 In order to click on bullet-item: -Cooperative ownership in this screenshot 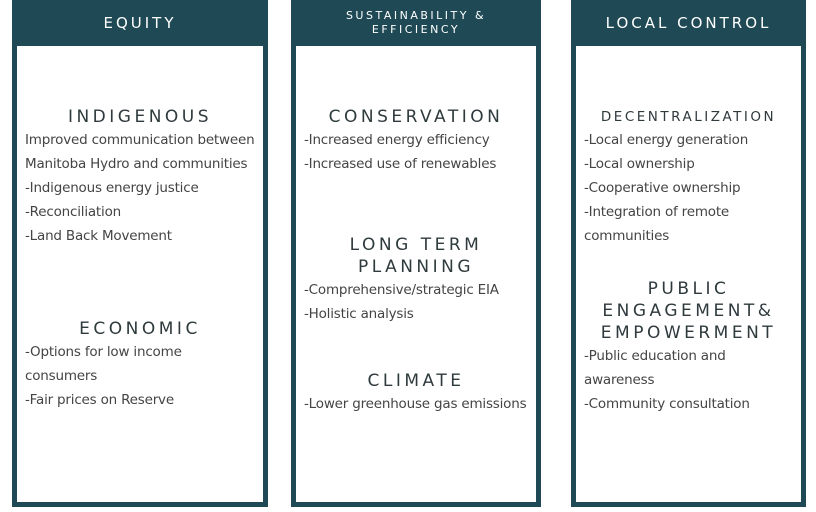, I will do `click(662, 188)`.